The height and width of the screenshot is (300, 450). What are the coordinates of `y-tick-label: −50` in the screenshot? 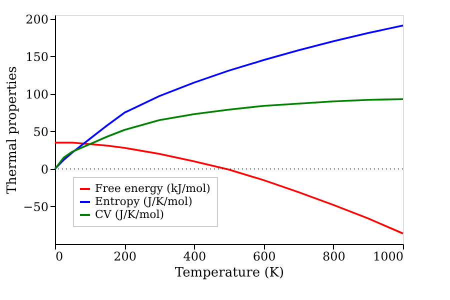 It's located at (35, 207).